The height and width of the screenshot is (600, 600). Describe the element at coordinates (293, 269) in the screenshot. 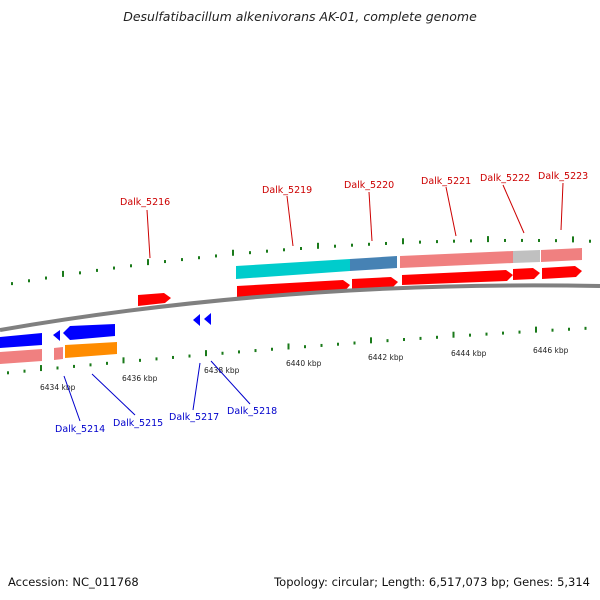

I see `feature-cyan` at that location.